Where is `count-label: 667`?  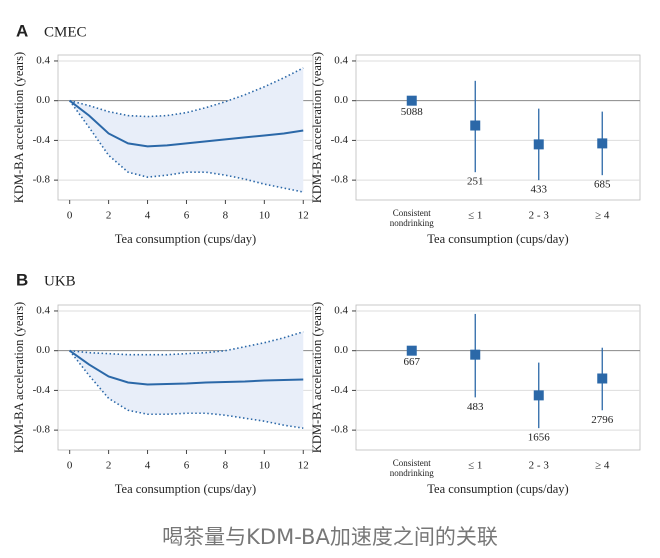
count-label: 667 is located at coordinates (412, 362).